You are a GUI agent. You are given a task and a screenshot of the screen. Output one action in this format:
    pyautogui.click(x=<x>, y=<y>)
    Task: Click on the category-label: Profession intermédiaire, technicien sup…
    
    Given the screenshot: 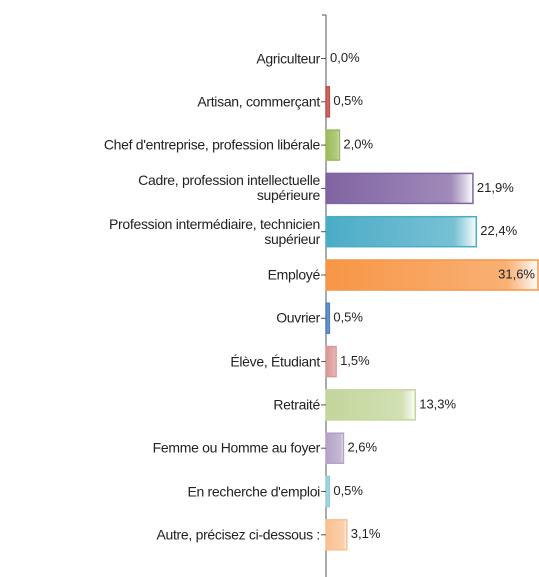 What is the action you would take?
    pyautogui.click(x=214, y=231)
    